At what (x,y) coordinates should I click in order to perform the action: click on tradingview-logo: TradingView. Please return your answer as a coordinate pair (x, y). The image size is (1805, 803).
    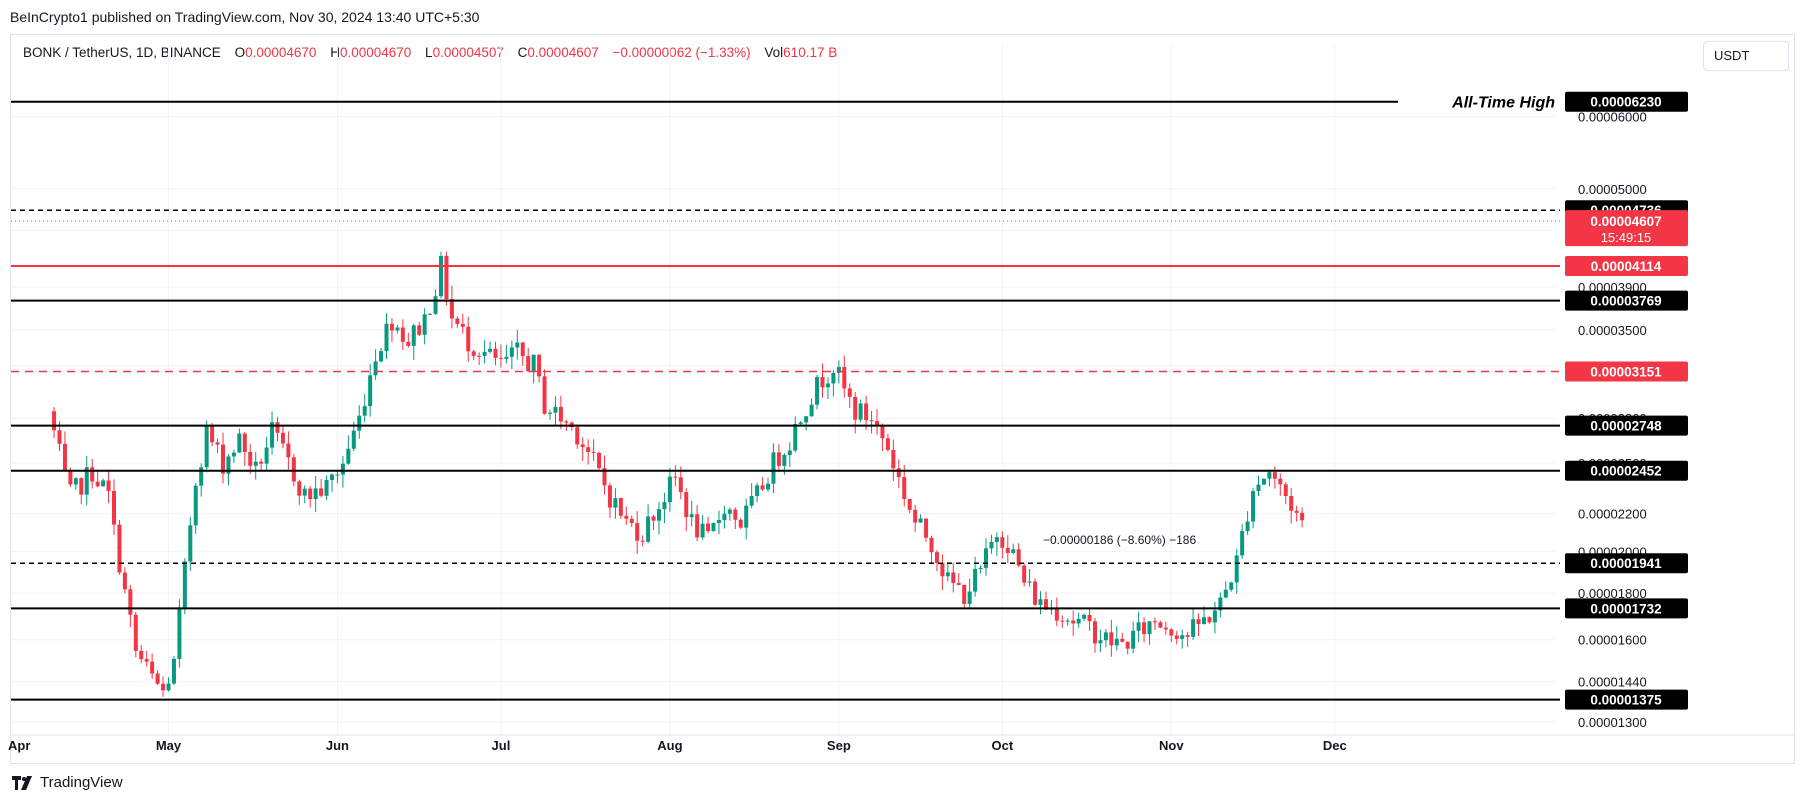
    Looking at the image, I should click on (67, 782).